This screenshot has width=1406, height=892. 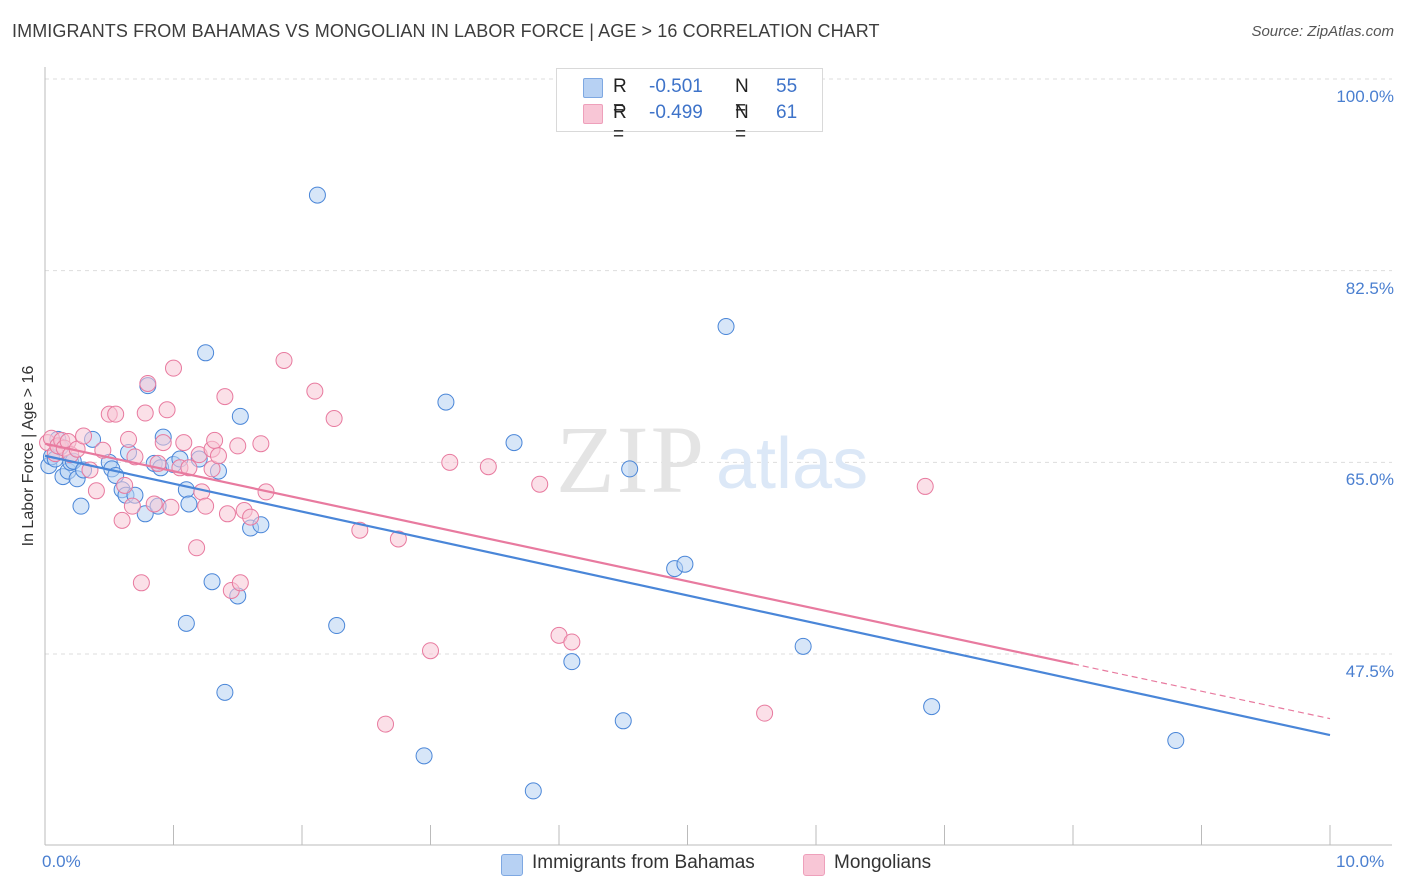 I want to click on n-value: 55, so click(x=787, y=86).